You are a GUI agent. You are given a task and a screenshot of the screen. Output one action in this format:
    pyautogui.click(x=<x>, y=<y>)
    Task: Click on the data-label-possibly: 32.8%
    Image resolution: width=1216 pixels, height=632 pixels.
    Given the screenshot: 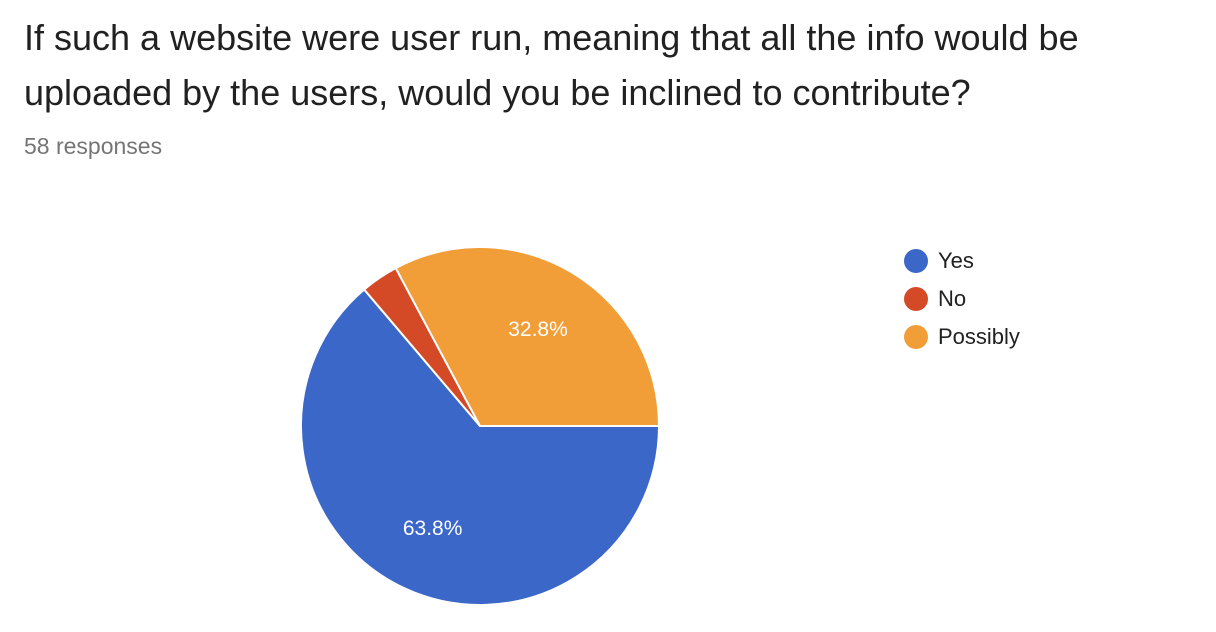 What is the action you would take?
    pyautogui.click(x=538, y=329)
    